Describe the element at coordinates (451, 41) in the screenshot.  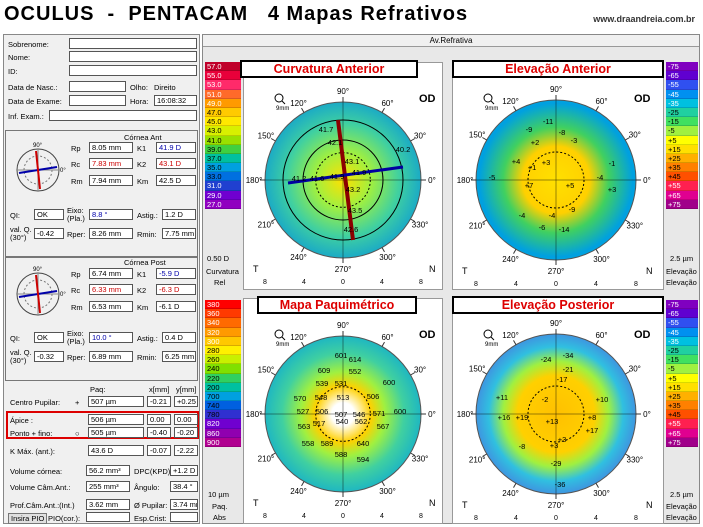
I see `refractive-view-header: Av.Refrativa` at that location.